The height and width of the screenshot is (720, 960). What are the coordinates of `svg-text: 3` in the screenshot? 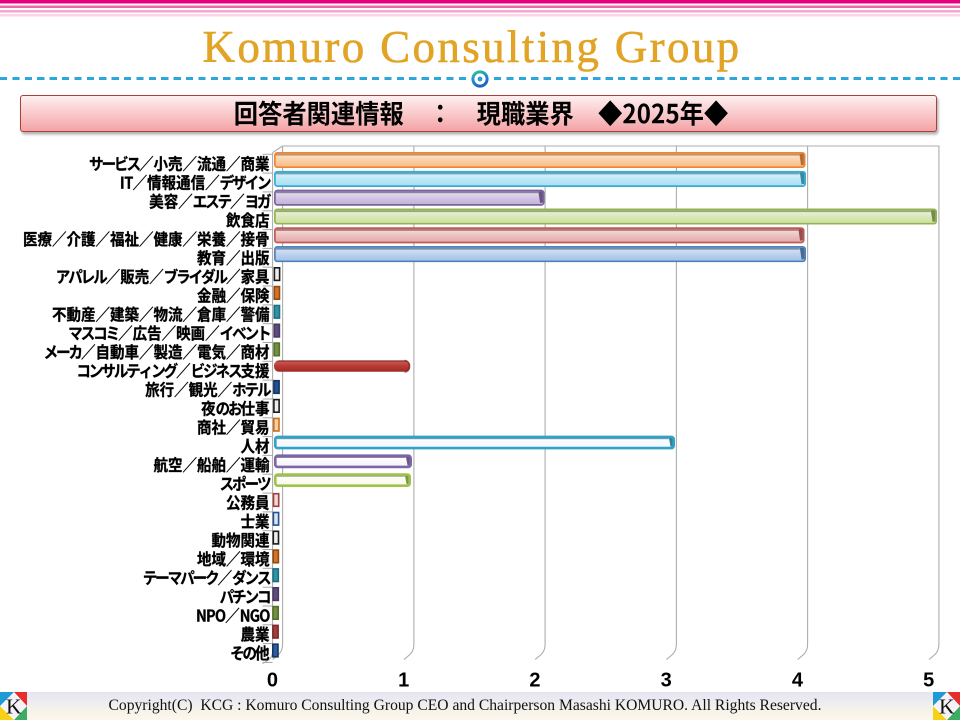 It's located at (666, 681).